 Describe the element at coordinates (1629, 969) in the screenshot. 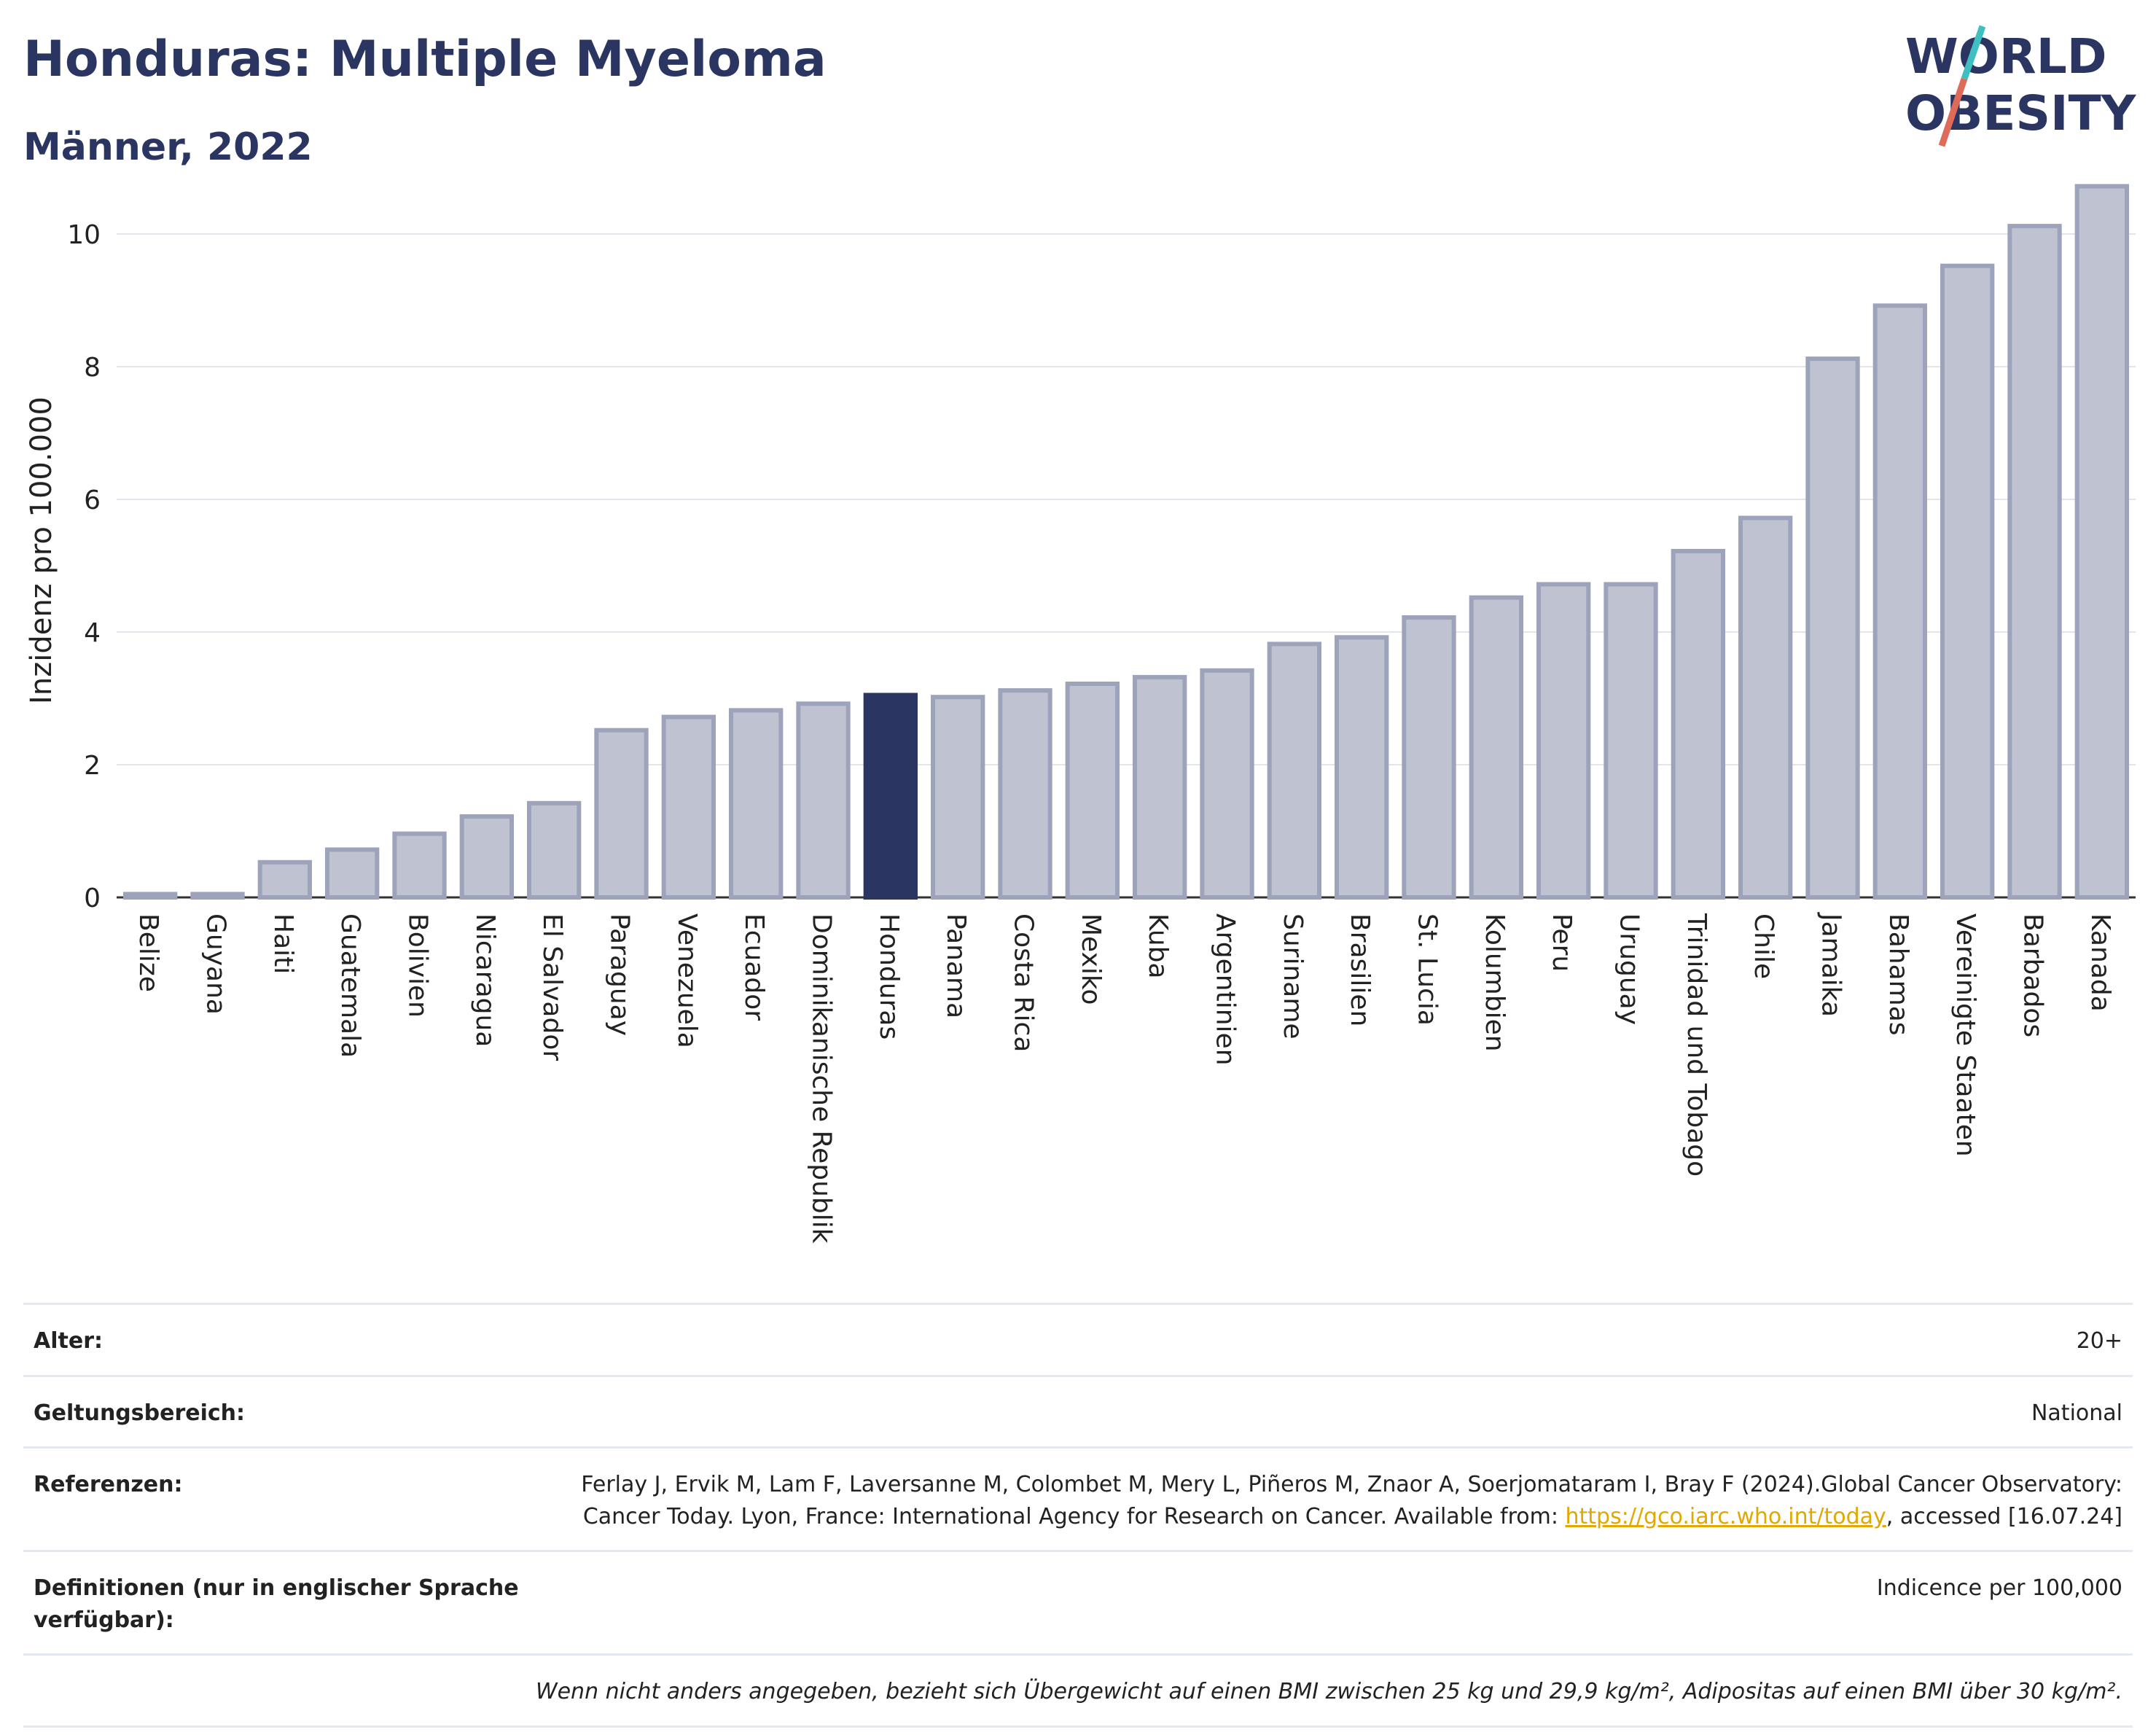

I see `x-tick-label: Uruguay` at that location.